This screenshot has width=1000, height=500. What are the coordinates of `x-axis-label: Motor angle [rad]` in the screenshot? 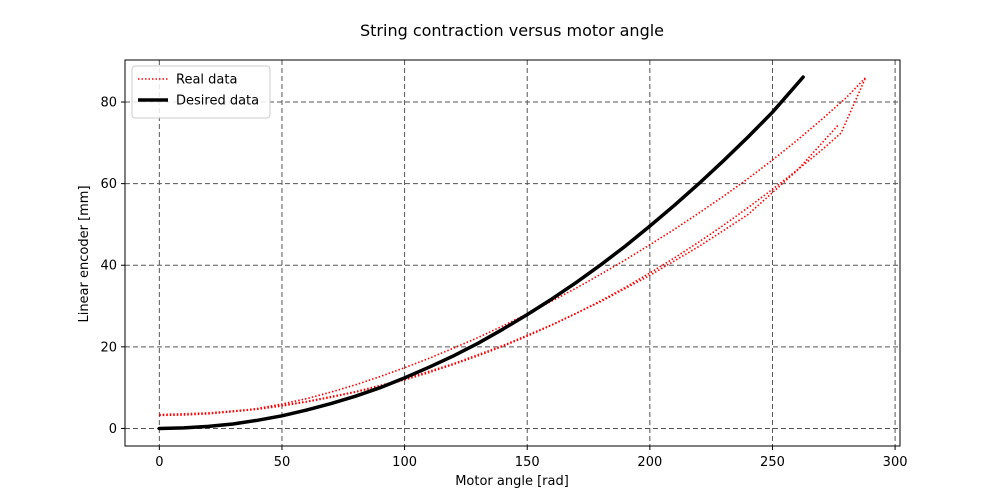 It's located at (512, 481).